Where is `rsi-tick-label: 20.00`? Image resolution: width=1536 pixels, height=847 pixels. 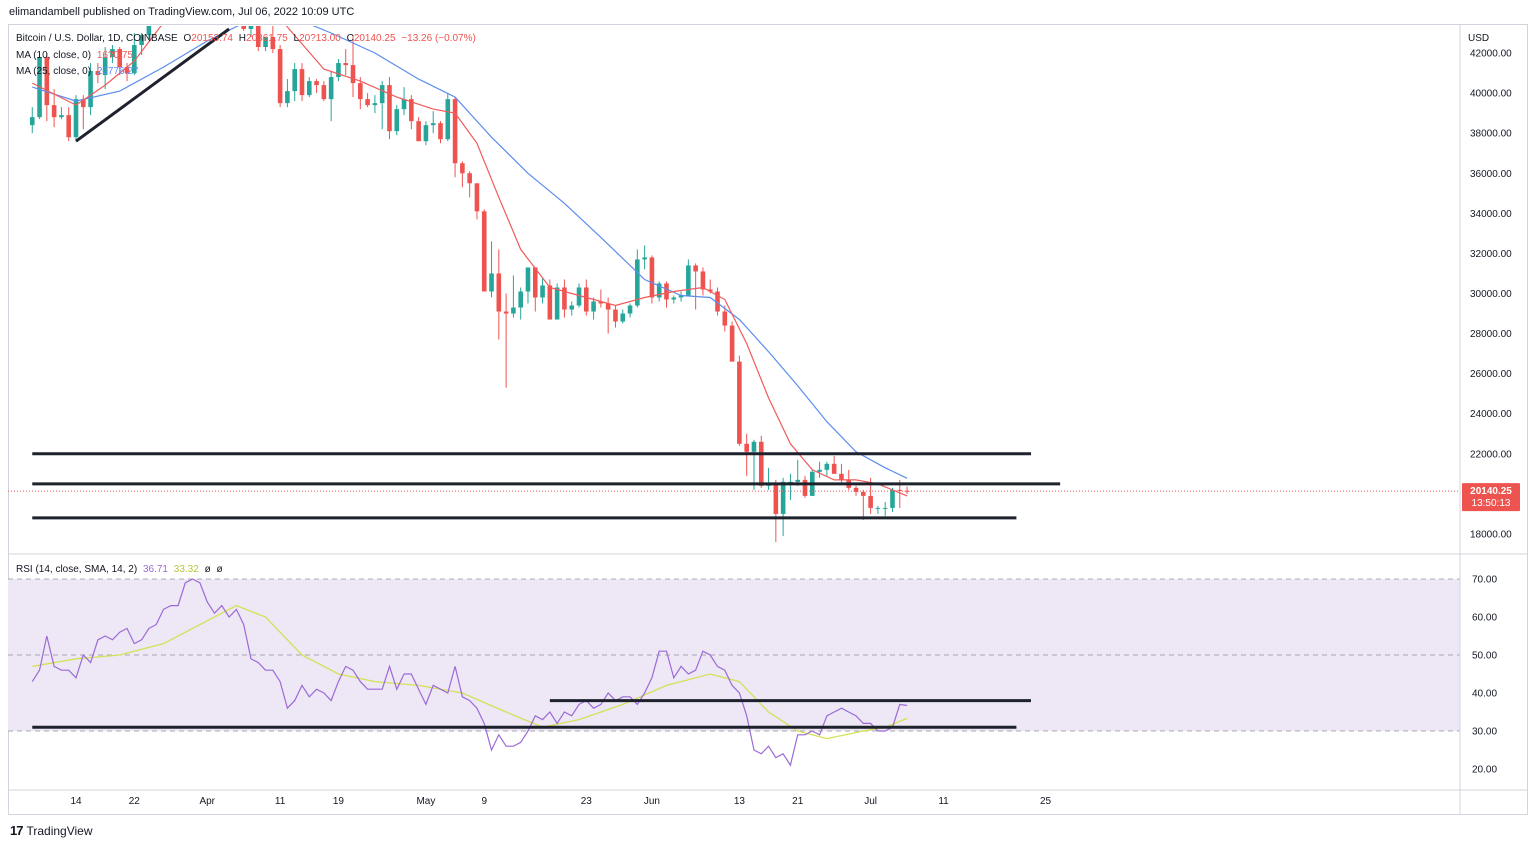 rsi-tick-label: 20.00 is located at coordinates (1484, 770).